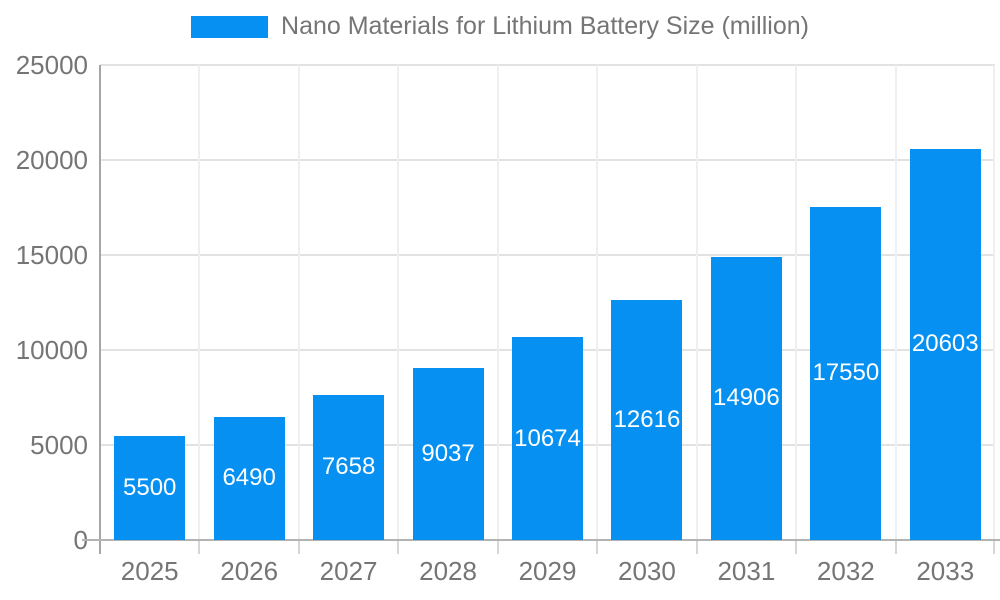 The width and height of the screenshot is (1000, 600). I want to click on x-axis-category-label: 2033, so click(945, 571).